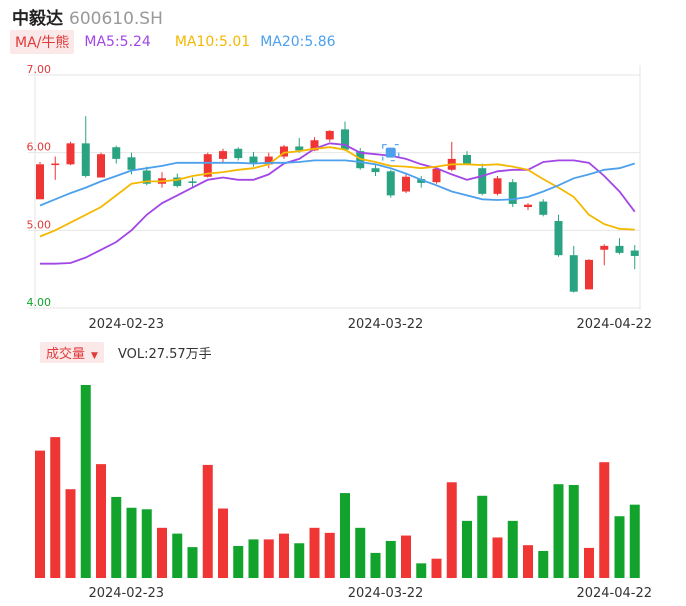 This screenshot has width=686, height=606. I want to click on title-row: 中毅达 600610.SH, so click(87, 16).